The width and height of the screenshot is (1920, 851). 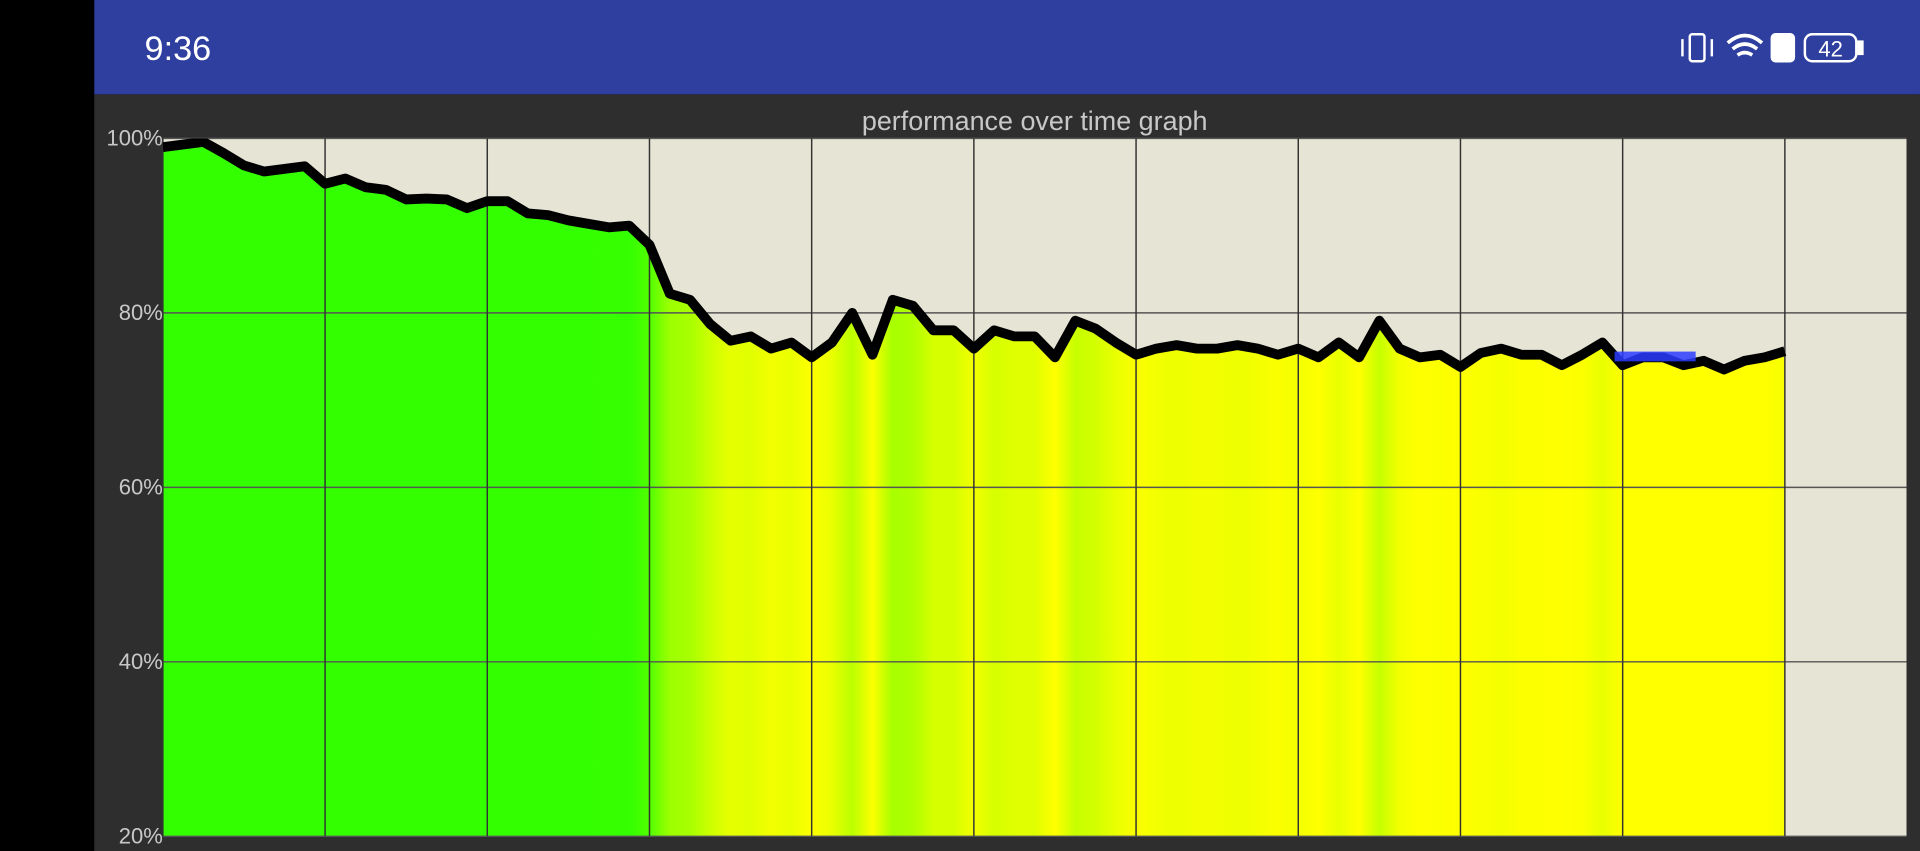 What do you see at coordinates (135, 138) in the screenshot?
I see `y-tick-label: 100%` at bounding box center [135, 138].